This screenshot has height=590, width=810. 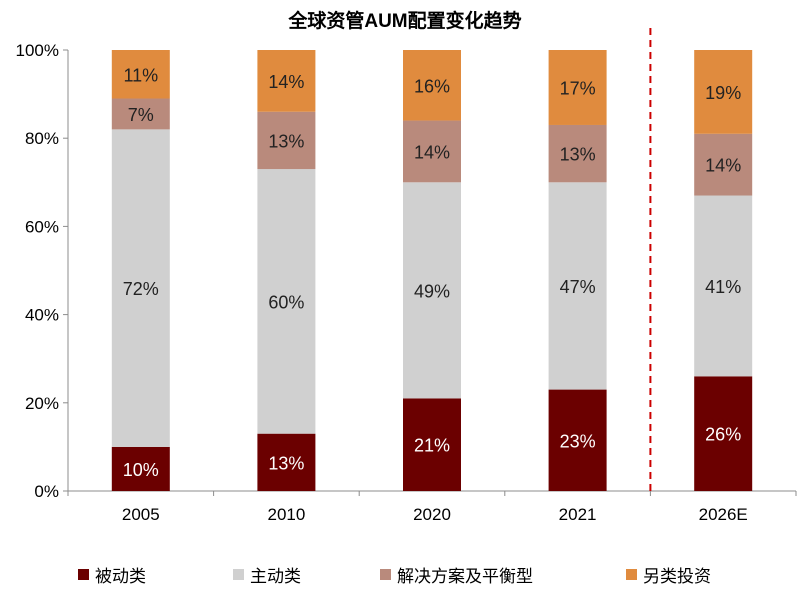 What do you see at coordinates (120, 576) in the screenshot?
I see `legend-label-passive: 被动类` at bounding box center [120, 576].